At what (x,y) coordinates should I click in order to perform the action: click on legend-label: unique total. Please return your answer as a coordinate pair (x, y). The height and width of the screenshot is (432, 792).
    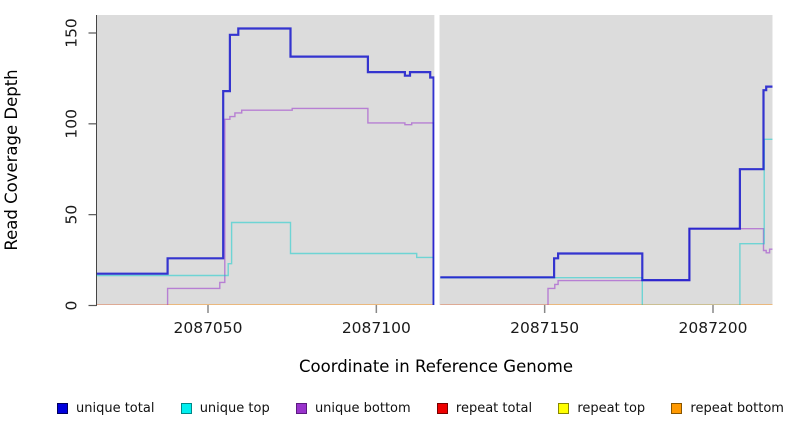
    Looking at the image, I should click on (115, 408).